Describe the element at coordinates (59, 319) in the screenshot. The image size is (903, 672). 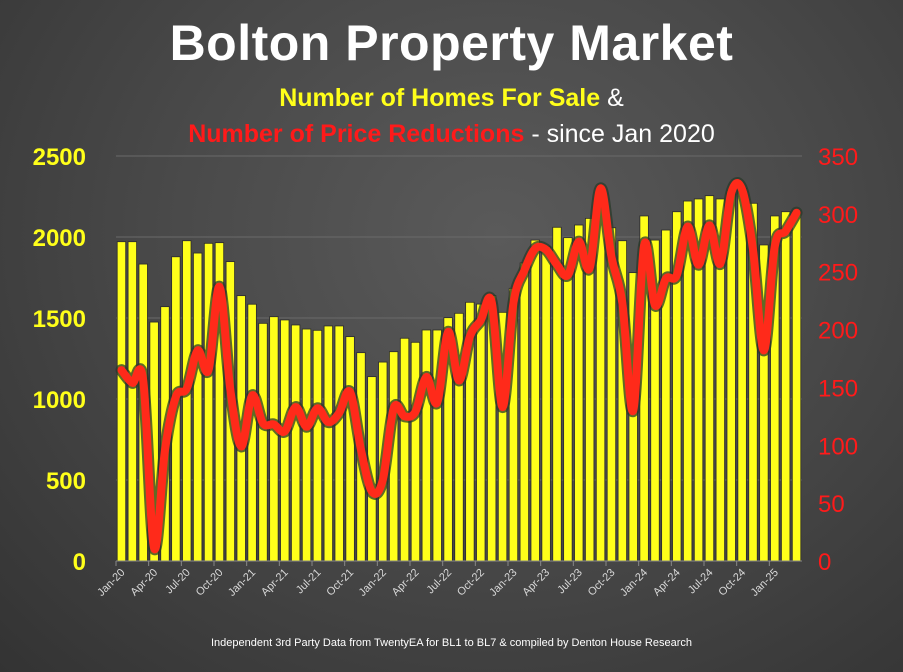
I see `left-axis-tick-label: 1500` at that location.